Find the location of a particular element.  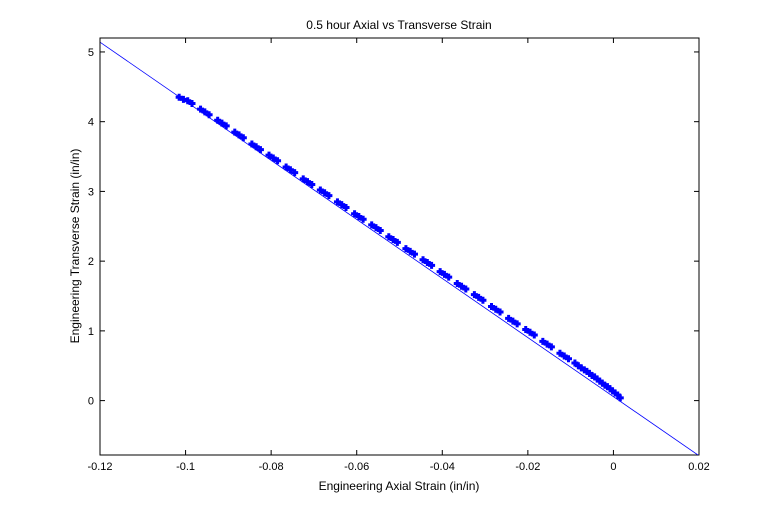

y-axis-label: Engineering Transverse Strain (in/in) is located at coordinates (75, 246).